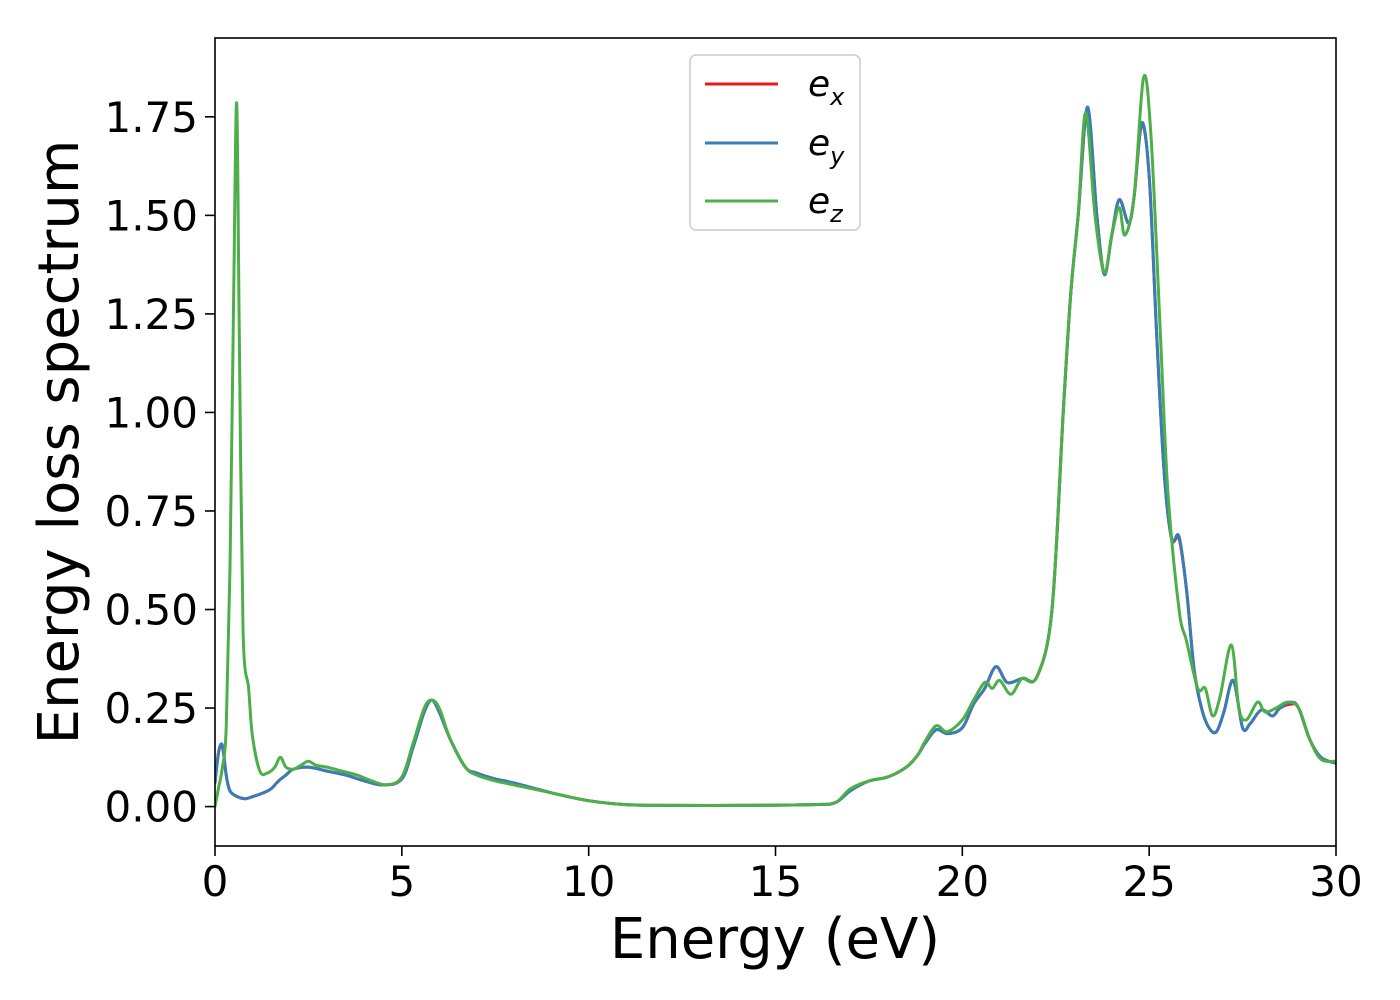 This screenshot has height=1000, width=1400. I want to click on x-tick-label: 15, so click(775, 881).